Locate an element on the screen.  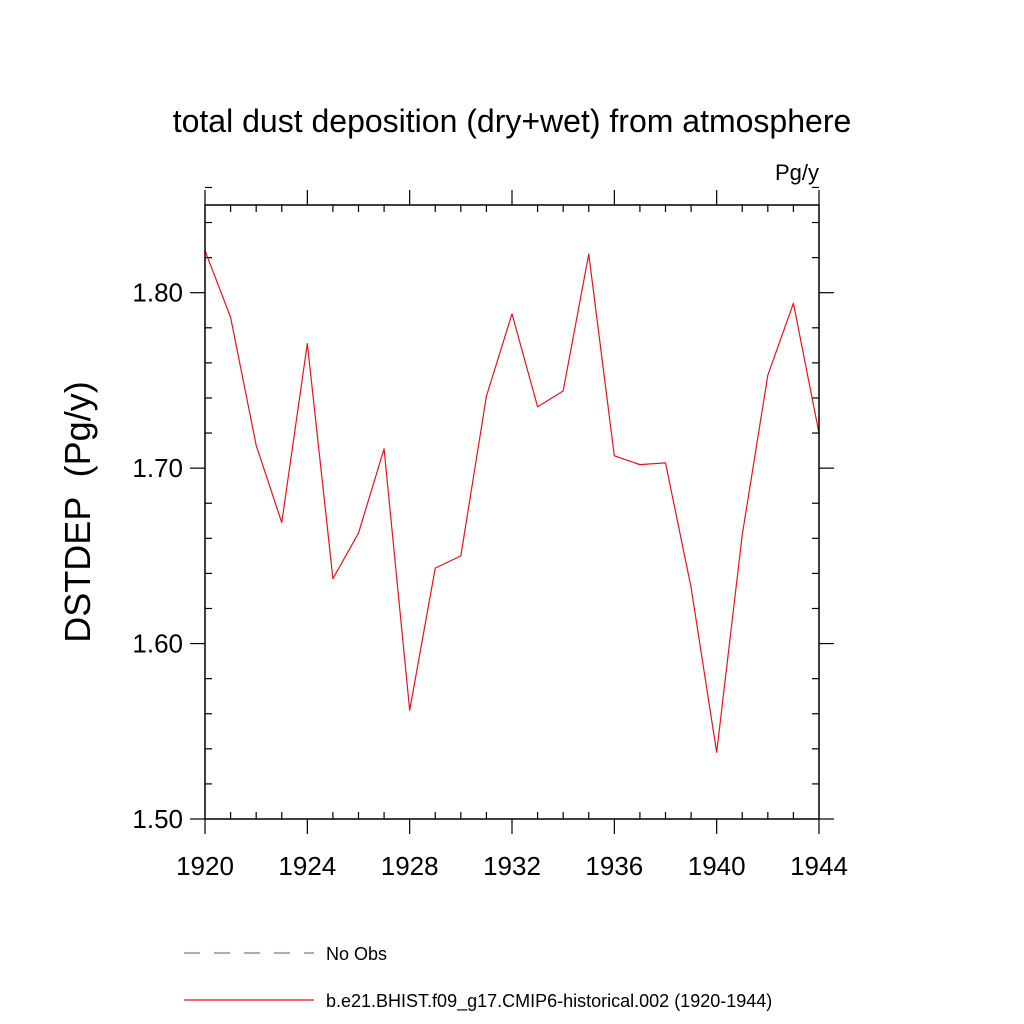
units-label: Pg/y is located at coordinates (797, 172).